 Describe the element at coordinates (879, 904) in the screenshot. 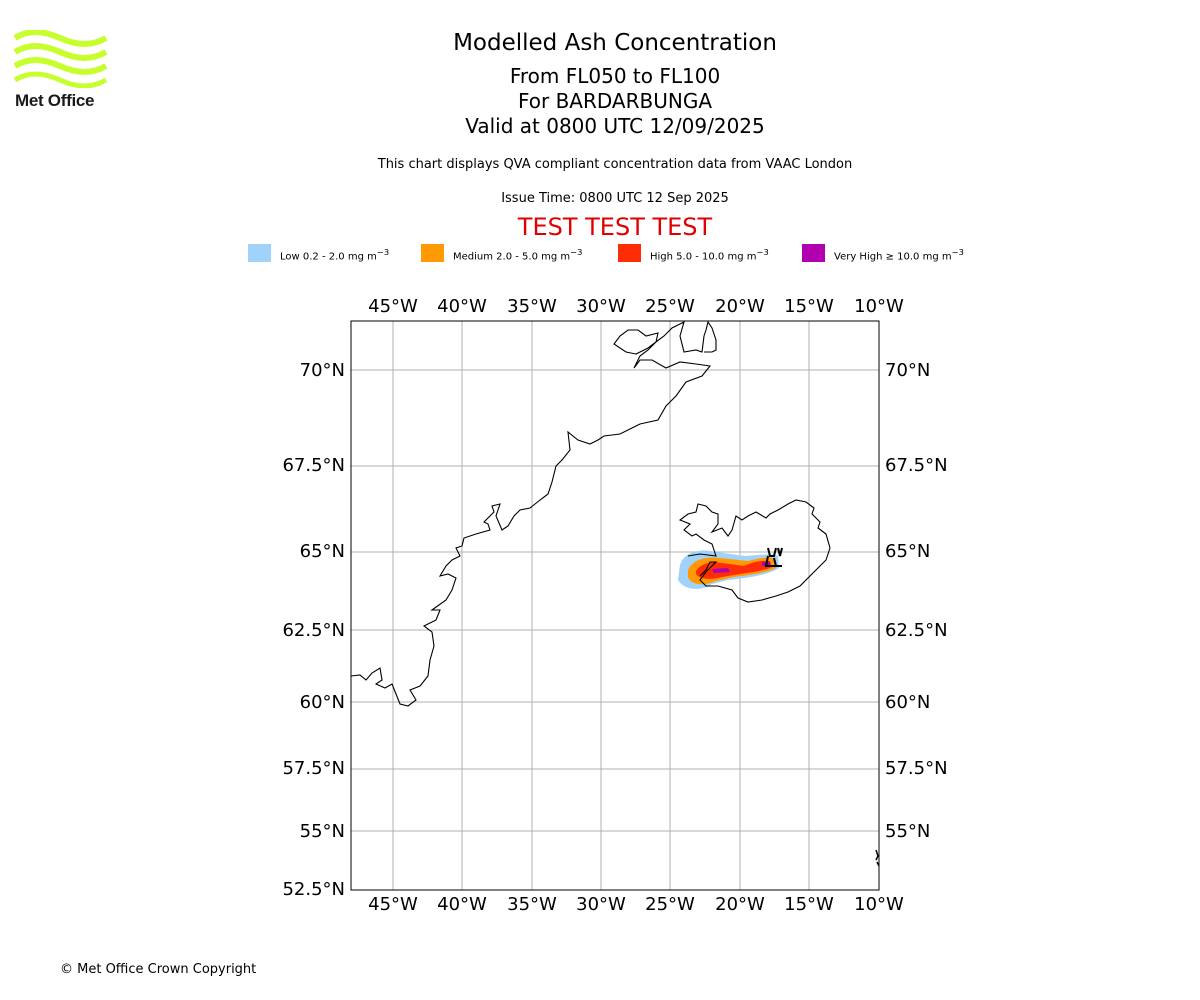

I see `lon-tick-bottom: 10°W` at that location.